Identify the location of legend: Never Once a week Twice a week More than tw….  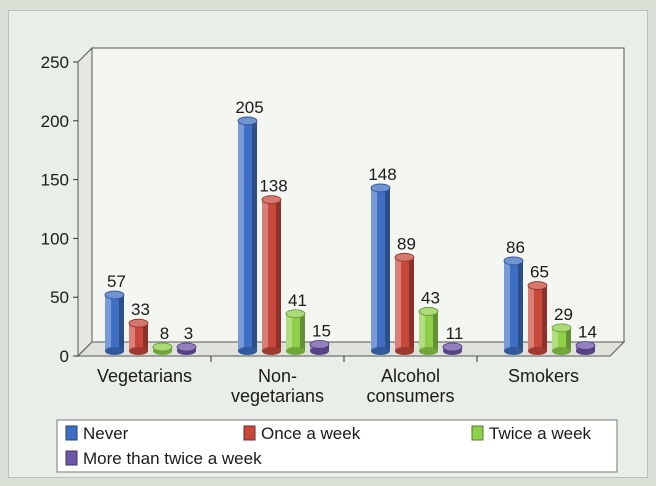
(337, 446).